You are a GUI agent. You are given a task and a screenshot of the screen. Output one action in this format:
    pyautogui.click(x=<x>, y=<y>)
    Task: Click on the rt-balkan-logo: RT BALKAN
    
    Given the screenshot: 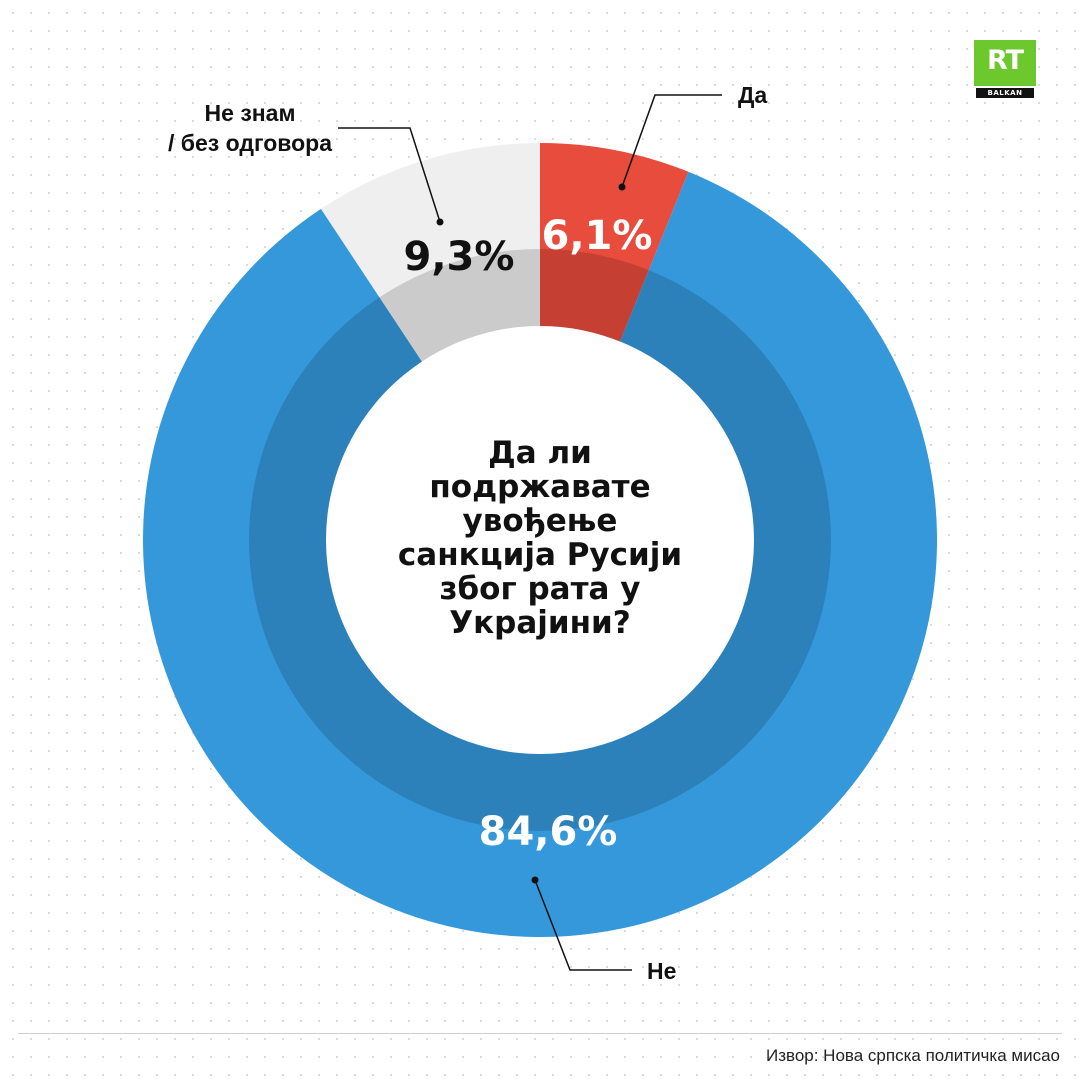 What is the action you would take?
    pyautogui.click(x=1005, y=70)
    